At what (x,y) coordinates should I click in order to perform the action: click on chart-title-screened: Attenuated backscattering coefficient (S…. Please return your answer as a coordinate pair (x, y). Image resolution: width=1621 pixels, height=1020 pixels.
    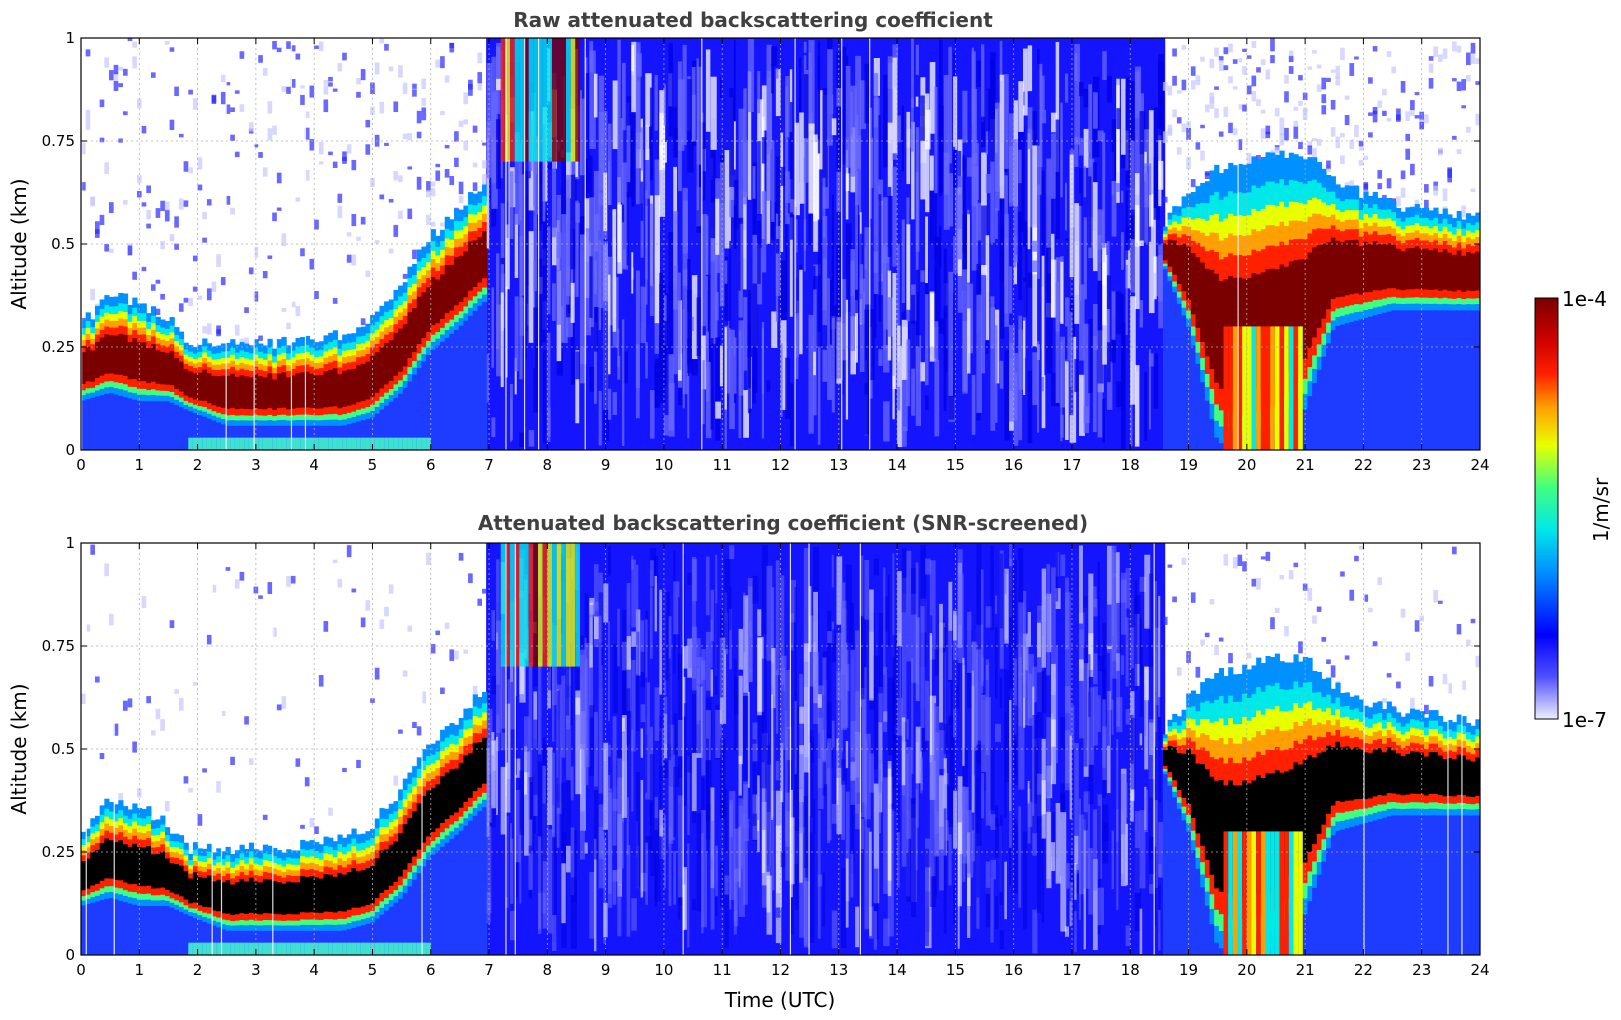
    Looking at the image, I should click on (783, 523).